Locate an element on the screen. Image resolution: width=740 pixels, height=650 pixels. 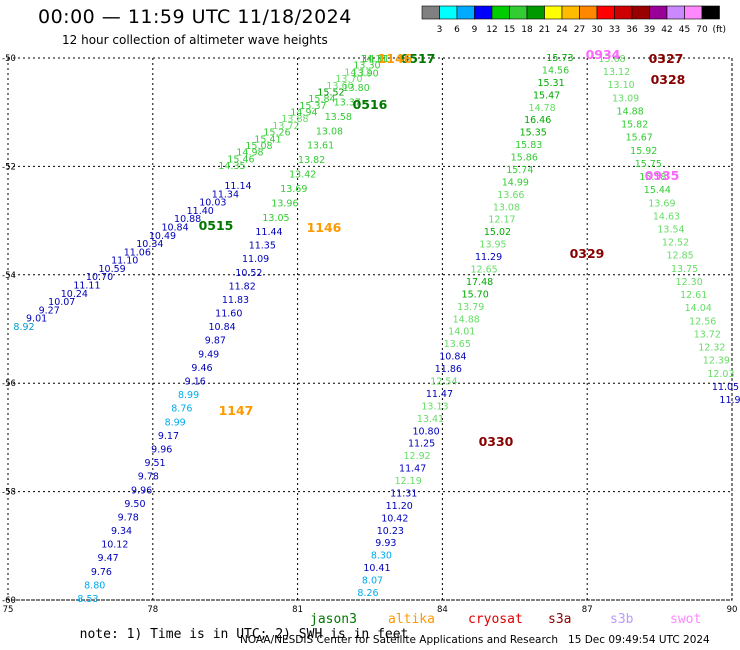
wave-height-label: 9.50 is located at coordinates (134, 504).